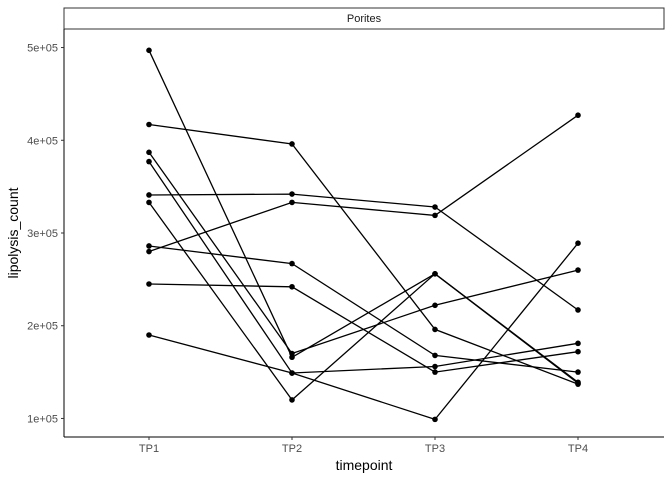  I want to click on x-tick-label: TP3, so click(435, 449).